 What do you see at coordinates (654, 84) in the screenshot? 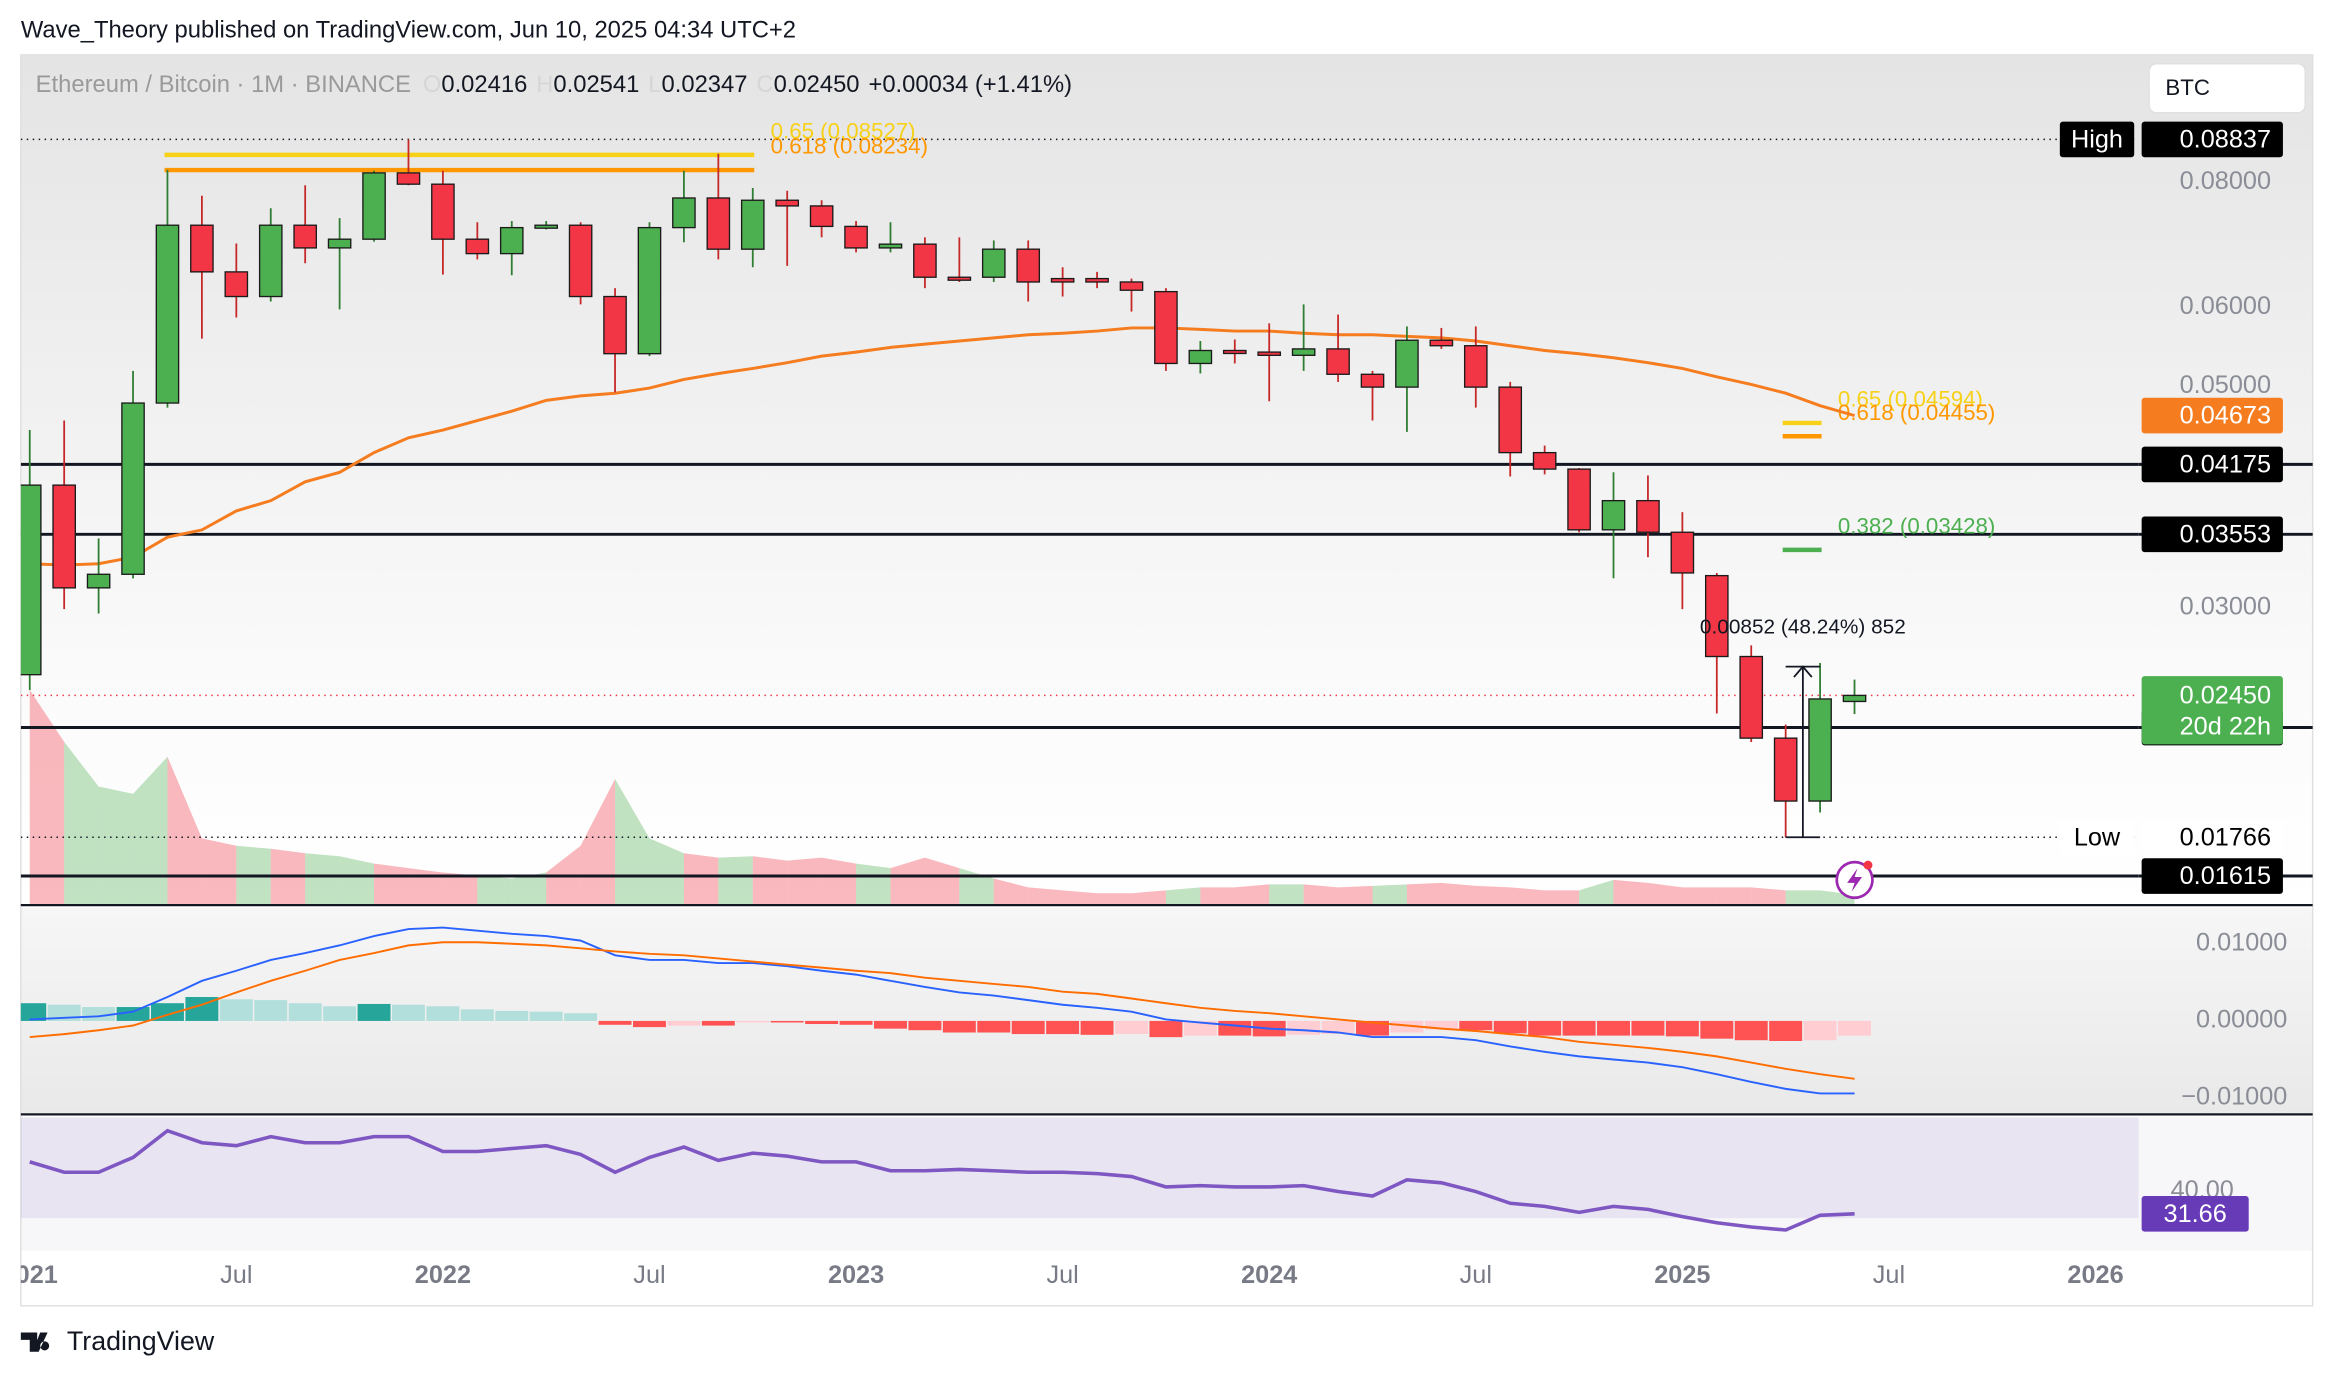
I see `legend-key: L` at bounding box center [654, 84].